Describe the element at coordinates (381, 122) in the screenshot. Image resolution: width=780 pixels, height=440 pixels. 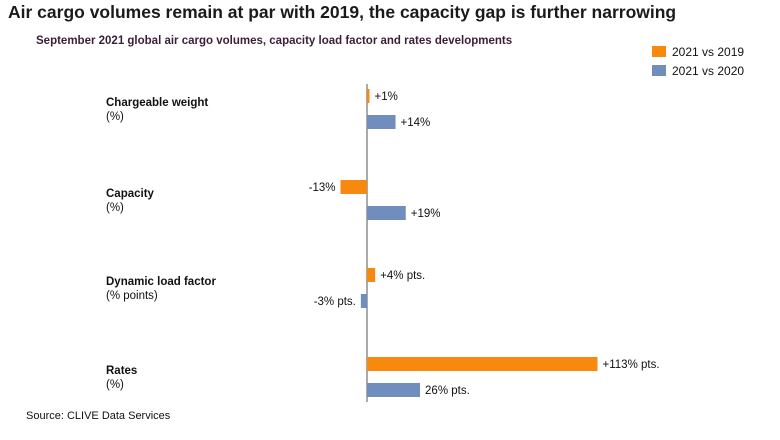
I see `bar-chargeable-weight-2020` at that location.